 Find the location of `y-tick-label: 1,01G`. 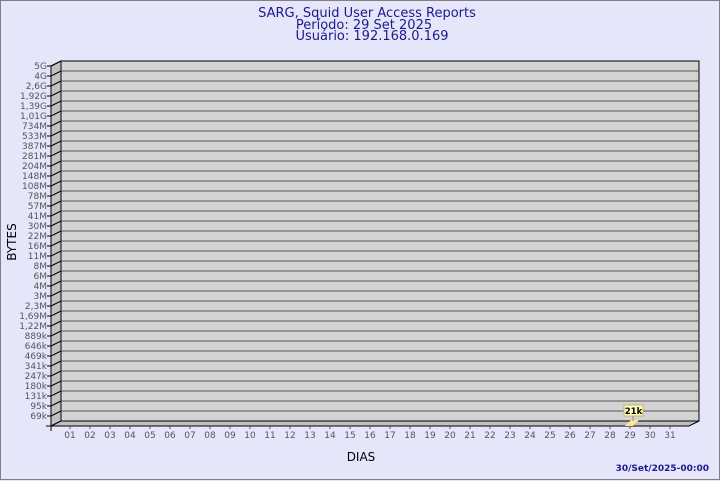

y-tick-label: 1,01G is located at coordinates (33, 117).